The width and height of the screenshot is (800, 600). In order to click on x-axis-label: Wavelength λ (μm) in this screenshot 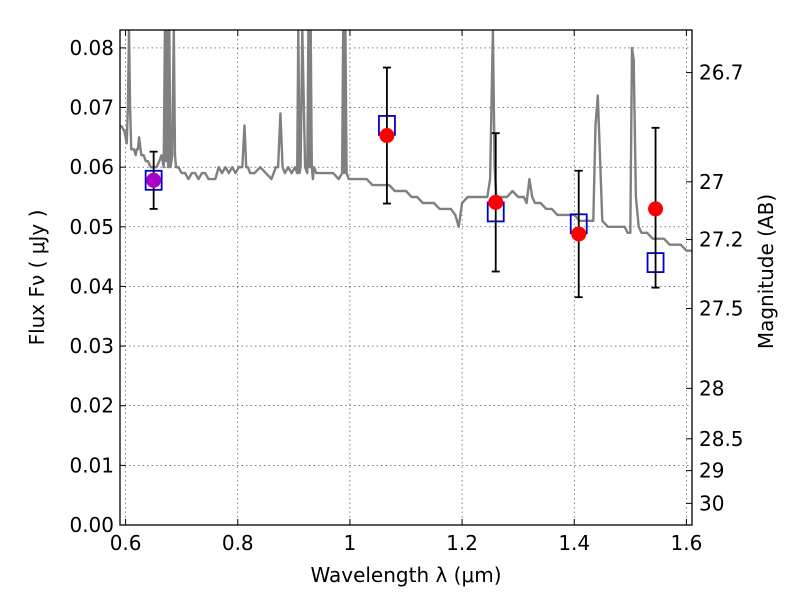, I will do `click(405, 575)`.